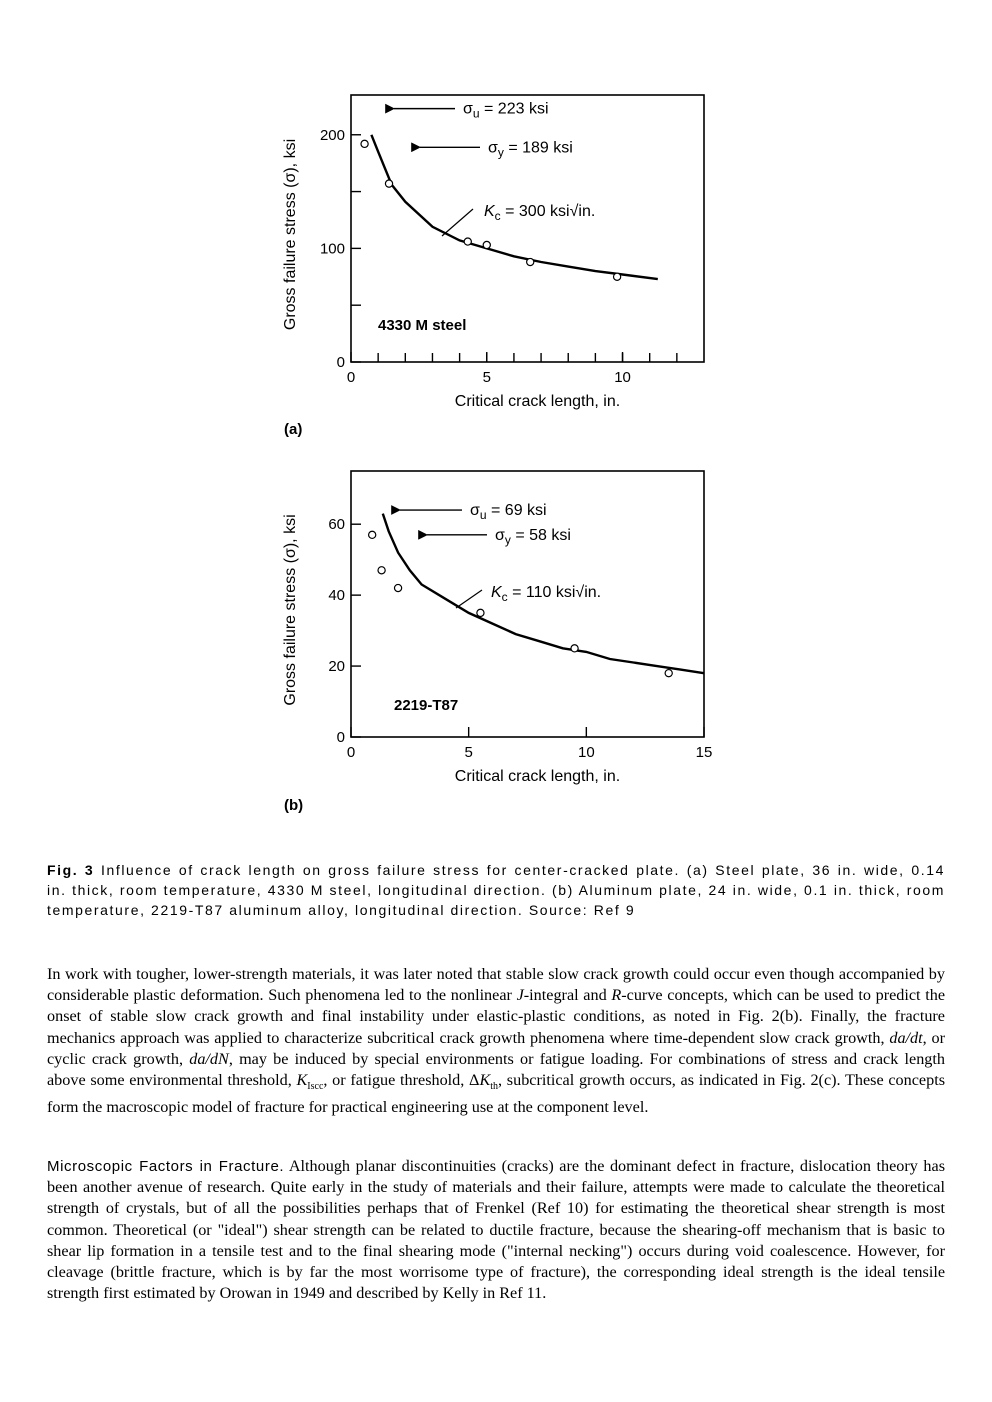 This screenshot has height=1402, width=992. I want to click on p1-kiscc-subscript: Iscc, so click(315, 1087).